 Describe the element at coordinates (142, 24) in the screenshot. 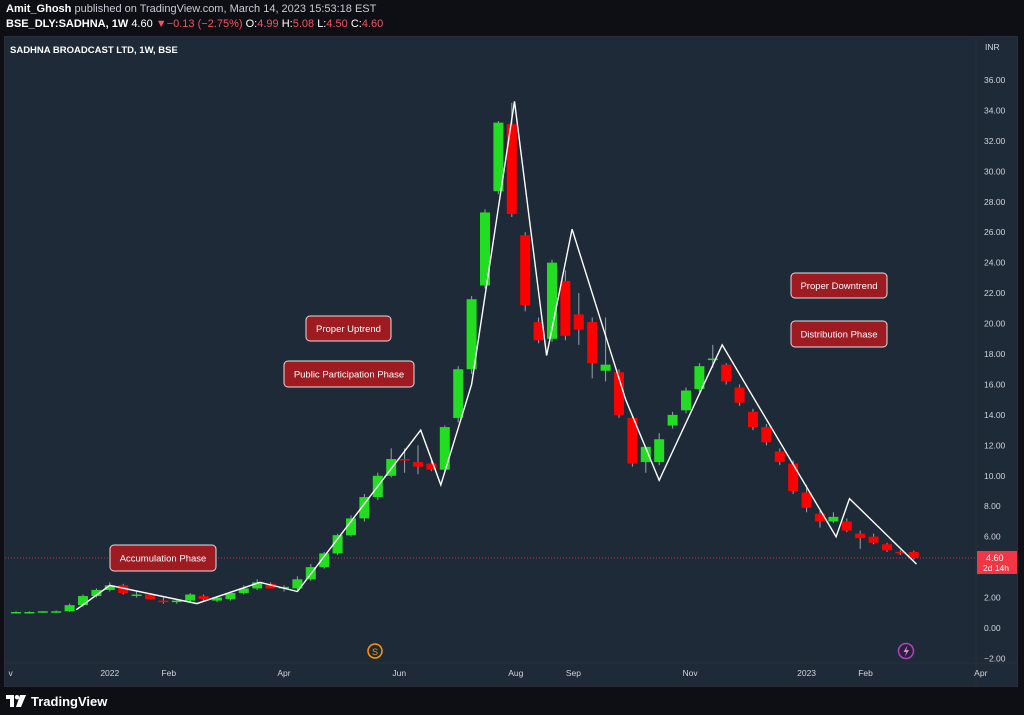

I see `last-price: 4.60` at that location.